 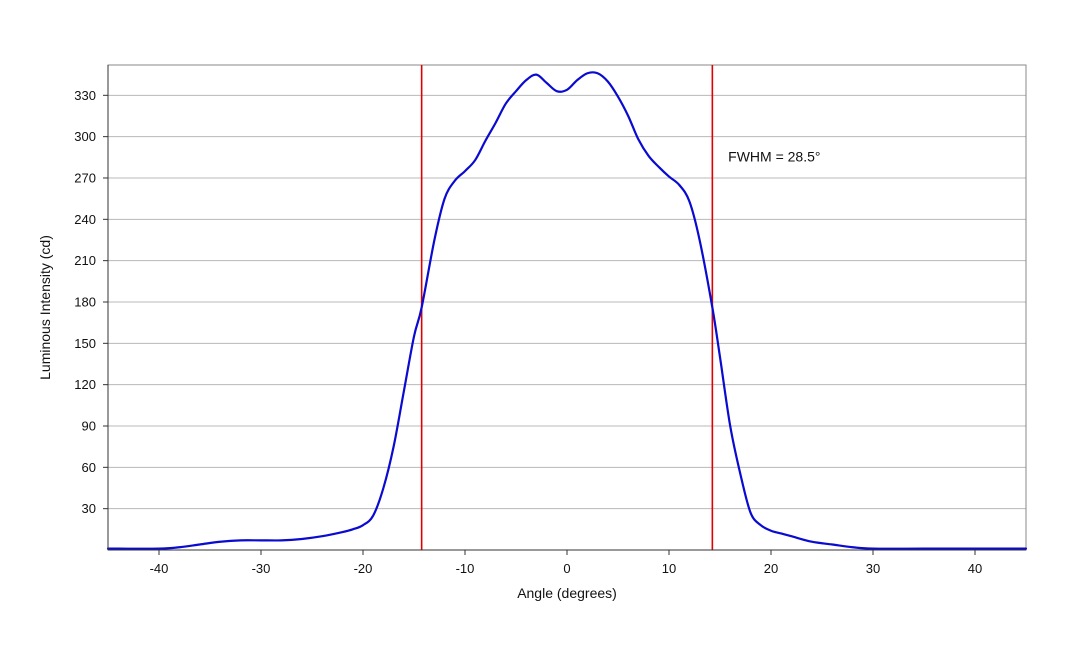 What do you see at coordinates (771, 568) in the screenshot?
I see `x-tick-label: 20` at bounding box center [771, 568].